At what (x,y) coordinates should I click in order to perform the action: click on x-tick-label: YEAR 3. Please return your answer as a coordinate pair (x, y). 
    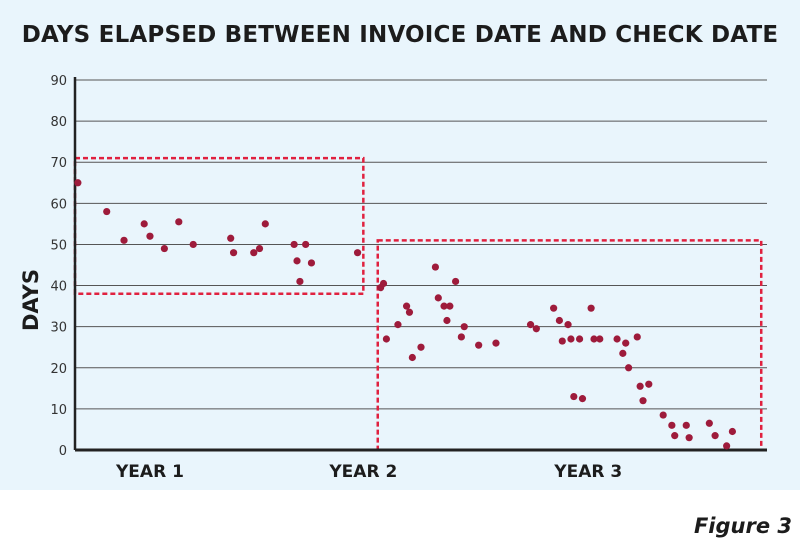
    Looking at the image, I should click on (587, 472).